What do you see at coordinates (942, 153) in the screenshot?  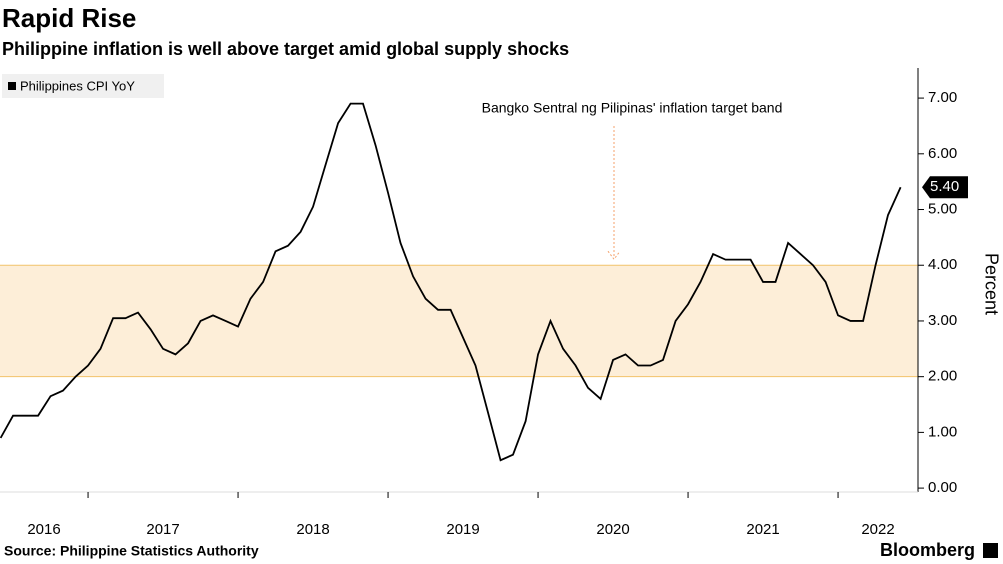 I see `y-tick-label: 6.00` at bounding box center [942, 153].